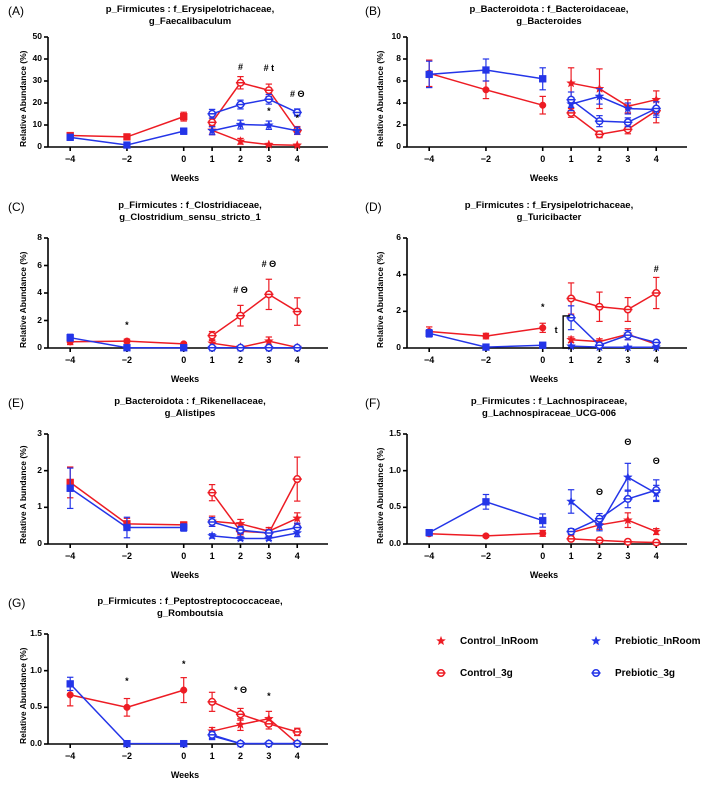  Describe the element at coordinates (190, 217) in the screenshot. I see `panel-title-line-2: g_Clostridium_sensu_stricto_1` at that location.